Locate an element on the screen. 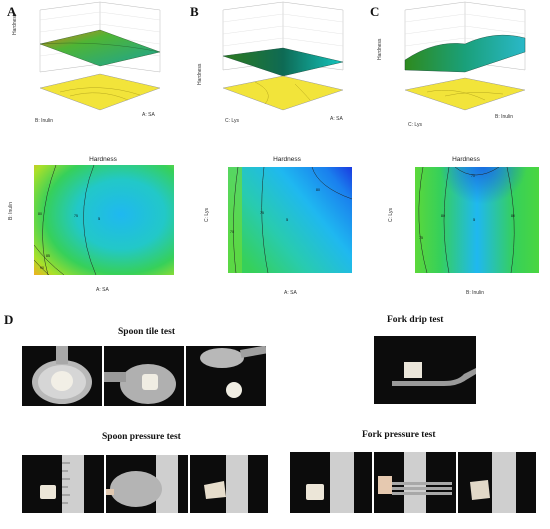  contour-b-label-2: 75 is located at coordinates (262, 213).